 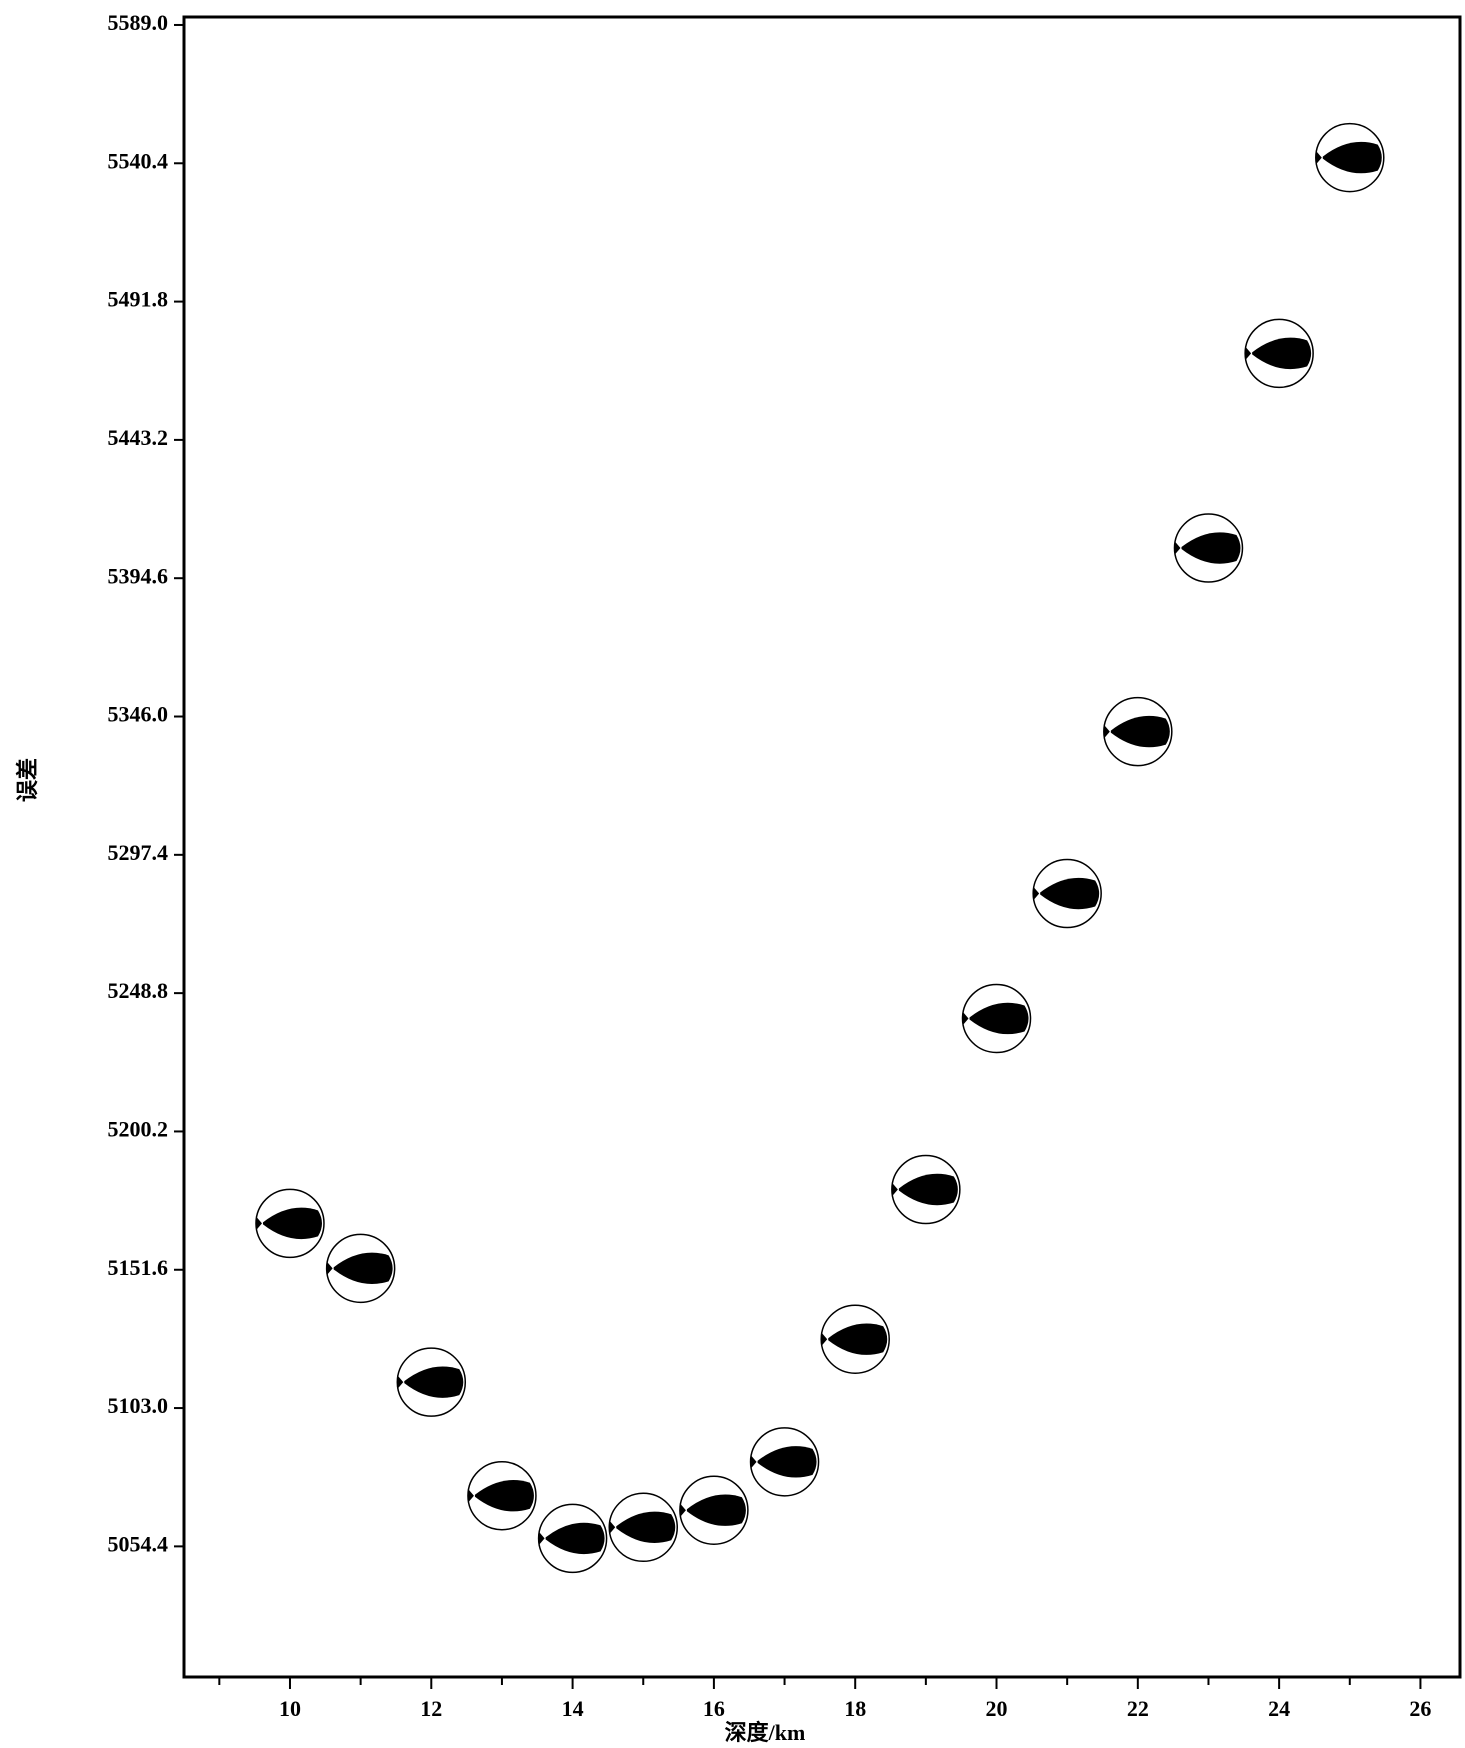 I want to click on x-tick-label: 18, so click(x=855, y=1708).